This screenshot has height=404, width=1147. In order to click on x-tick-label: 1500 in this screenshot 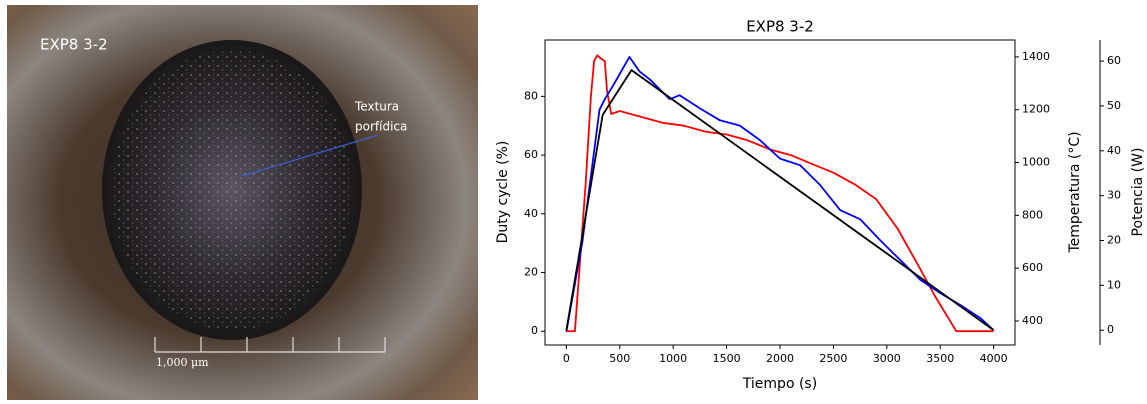, I will do `click(727, 358)`.